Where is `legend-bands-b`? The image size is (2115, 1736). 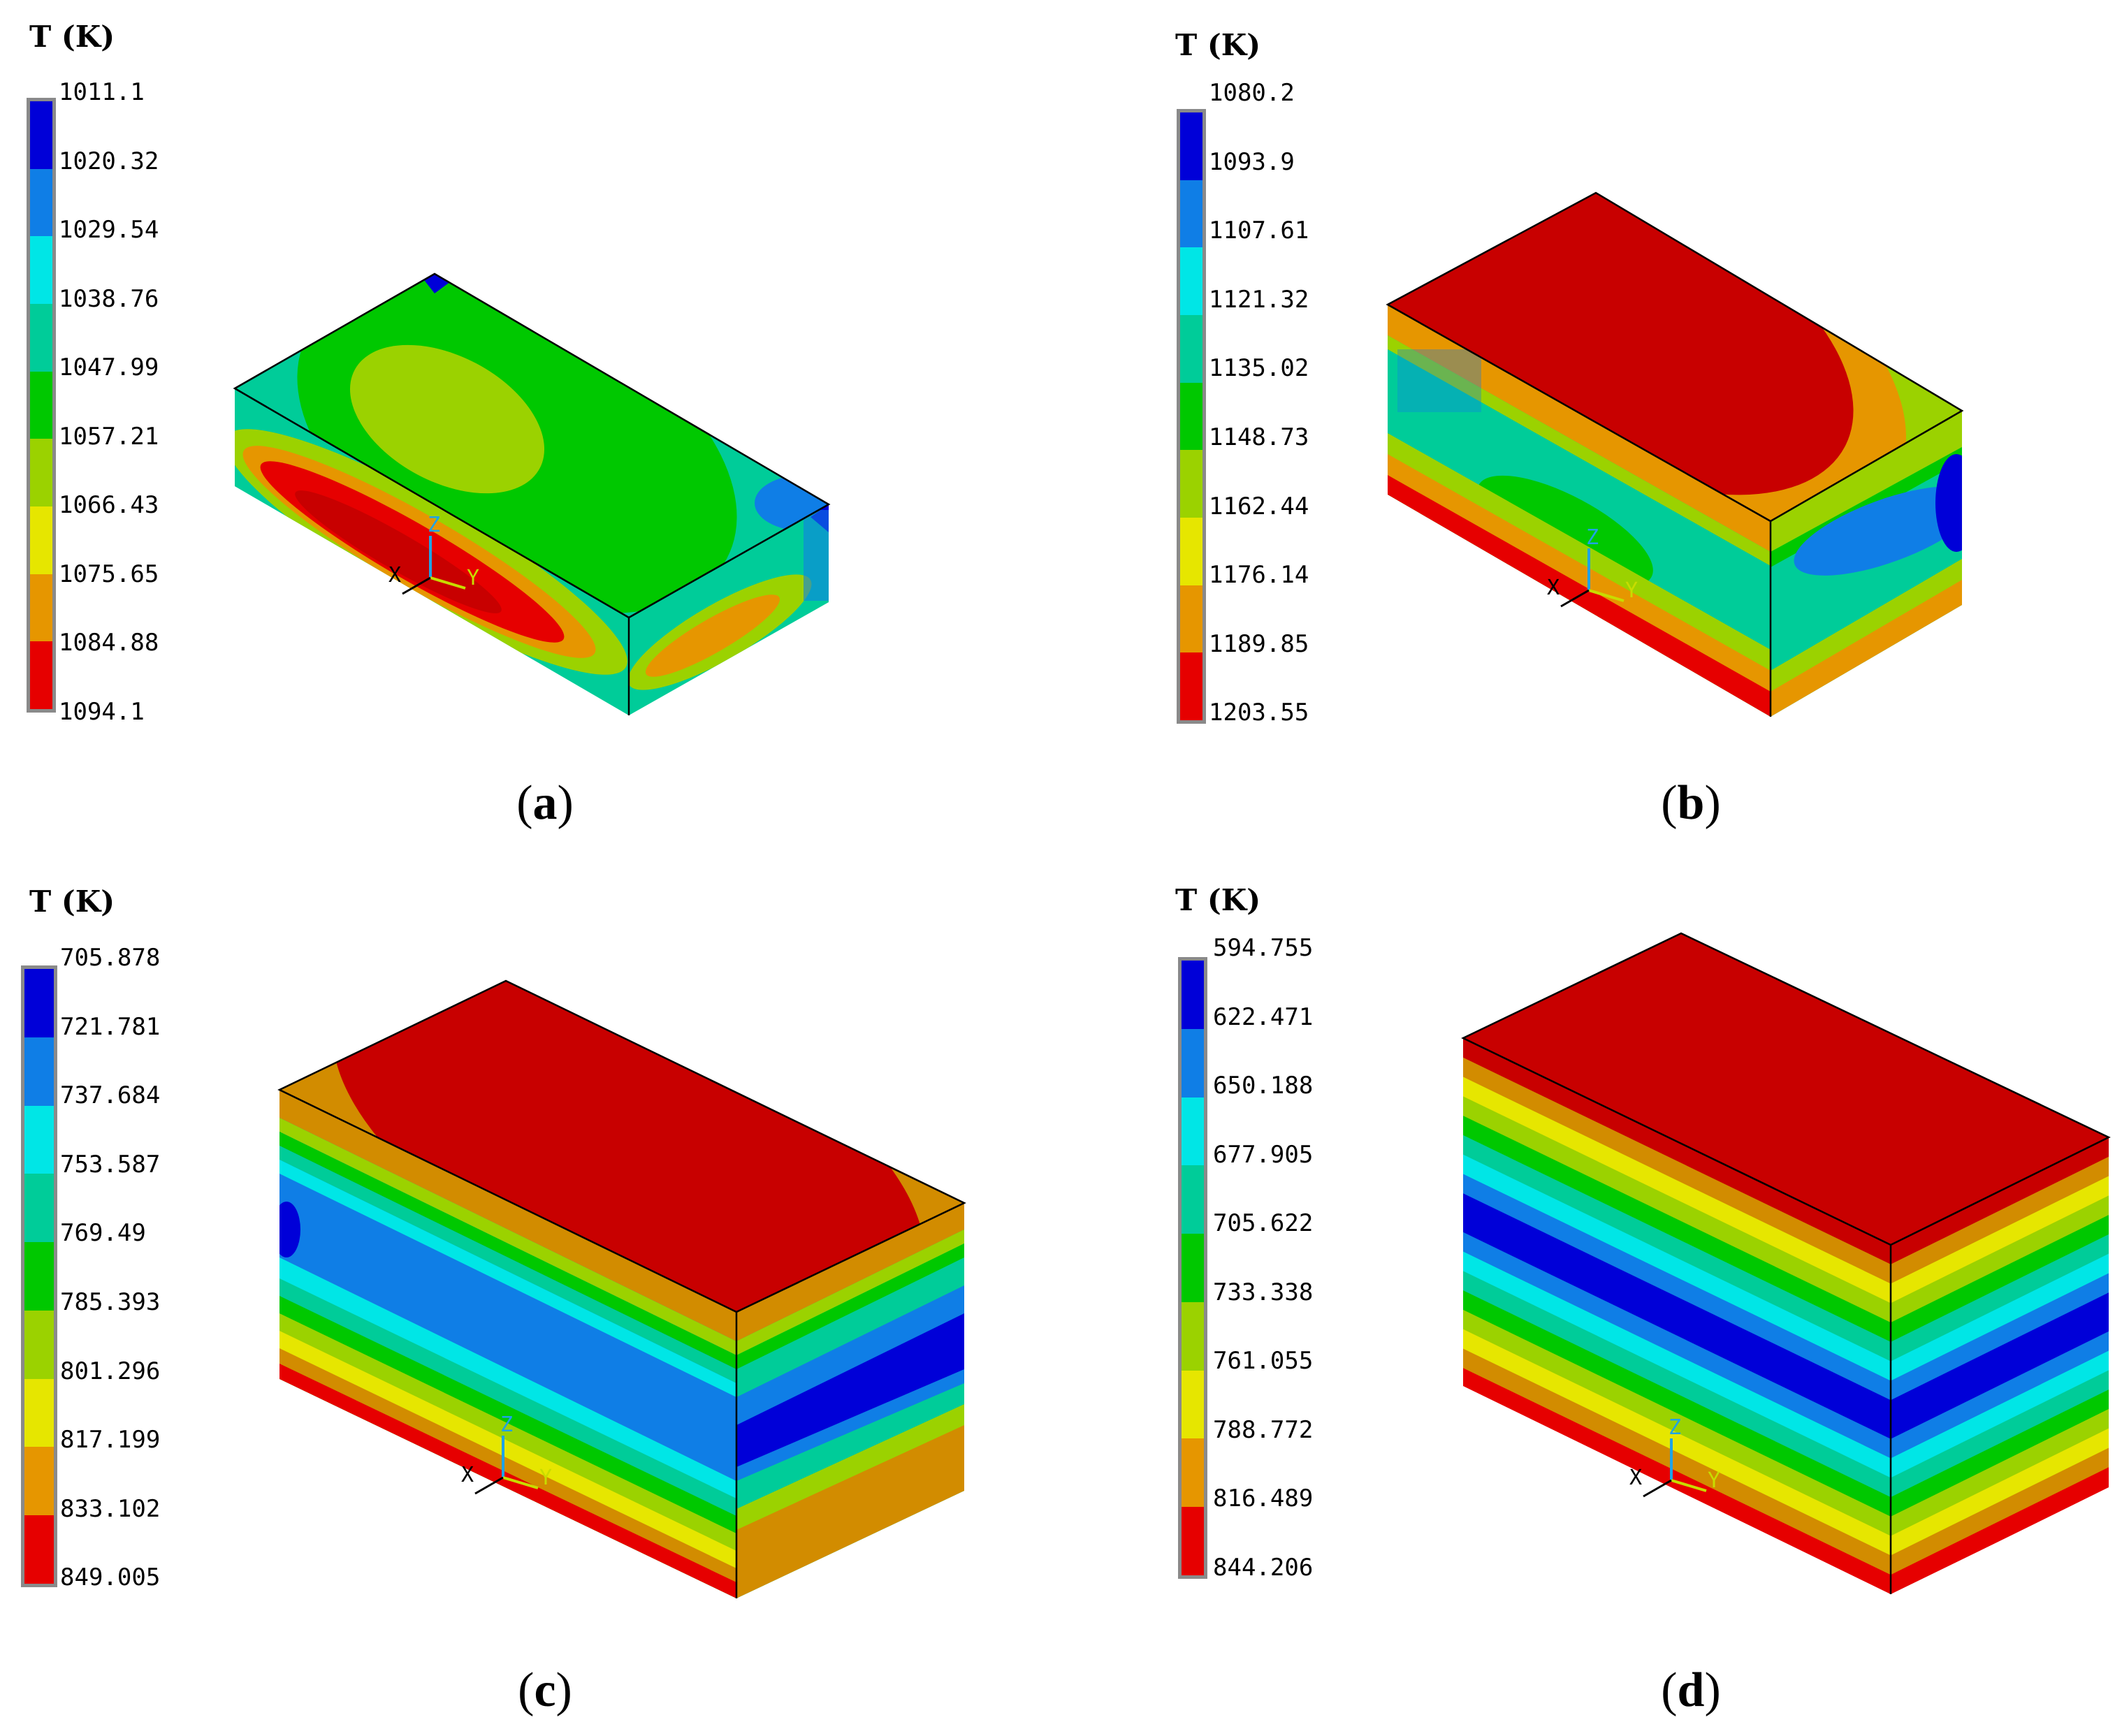
legend-bands-b is located at coordinates (1191, 416).